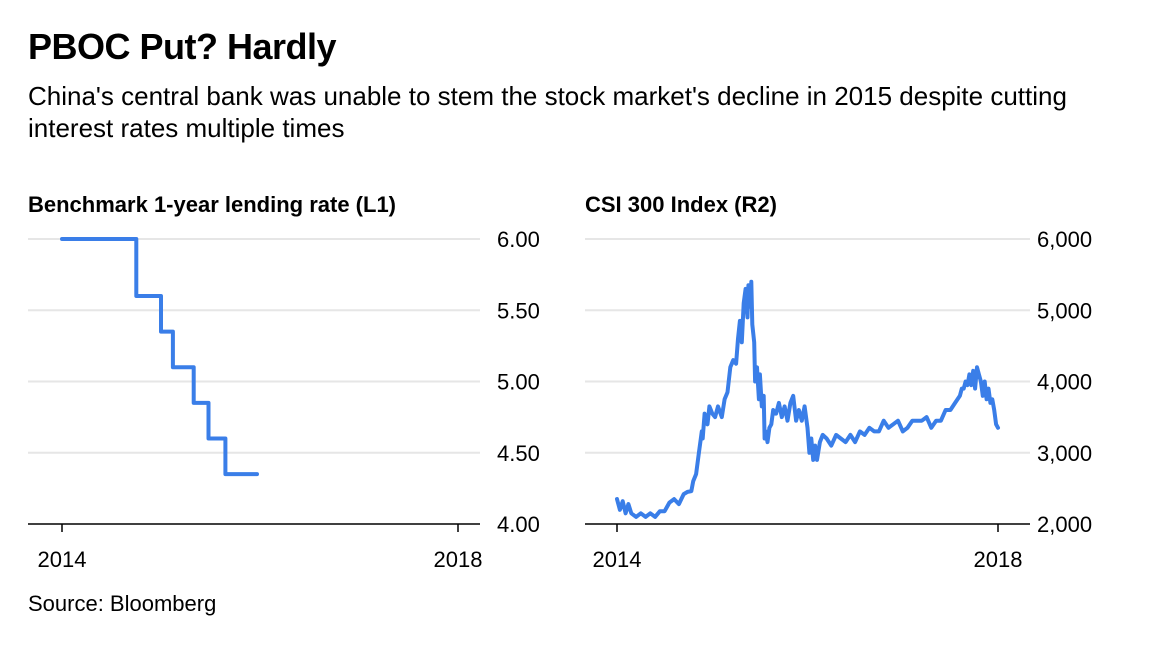 Image resolution: width=1150 pixels, height=648 pixels. I want to click on lending-rate-y-tick-label: 4.00, so click(518, 524).